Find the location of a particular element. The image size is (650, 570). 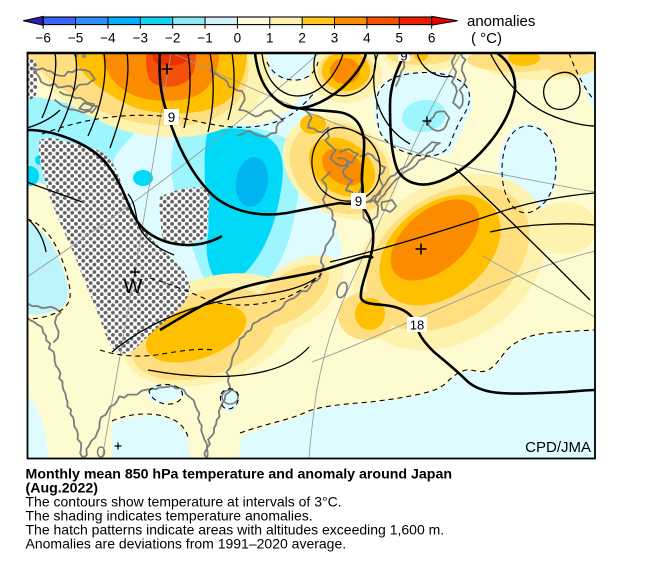

svg-text: 1 is located at coordinates (270, 38).